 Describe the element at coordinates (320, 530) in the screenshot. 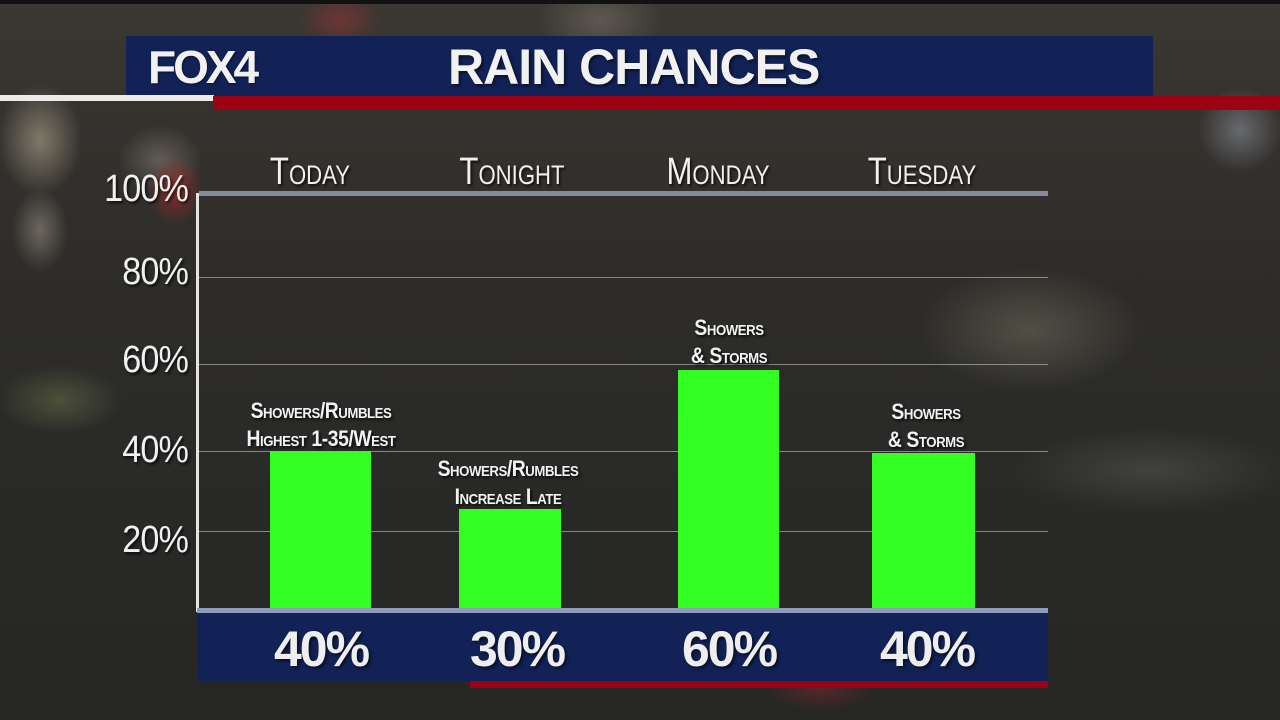

I see `bar-today` at that location.